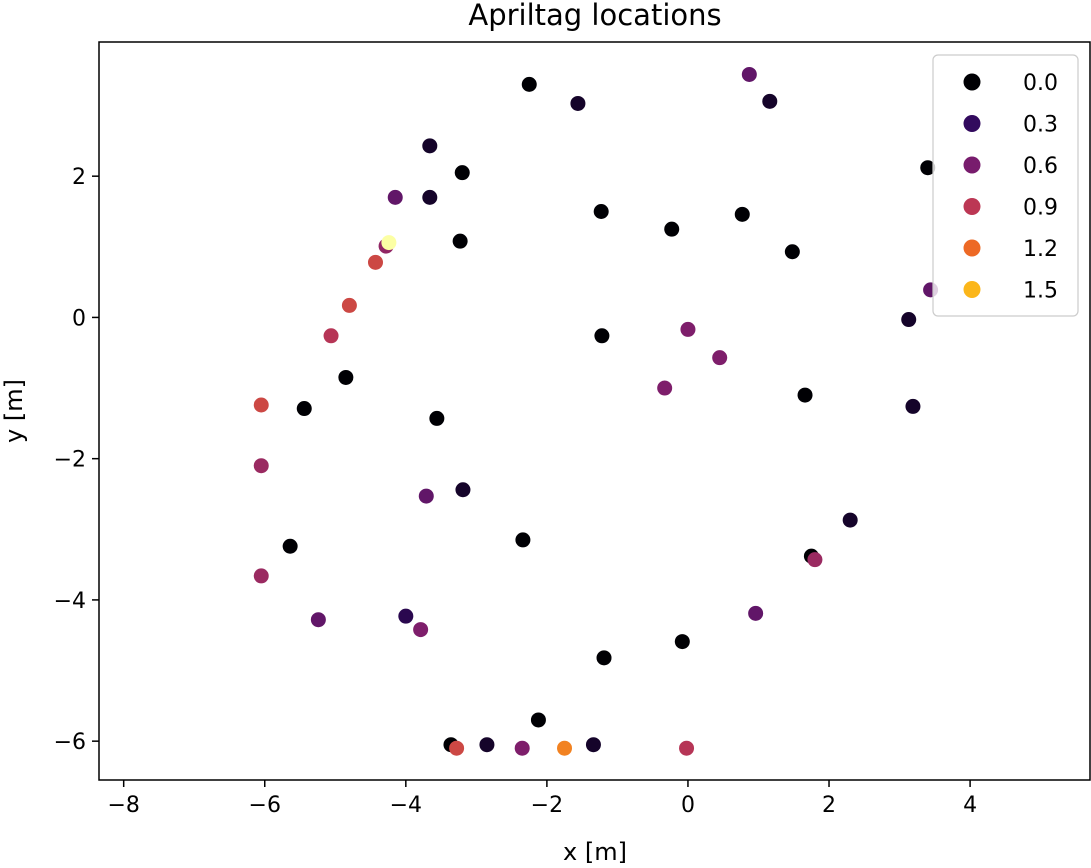 This screenshot has width=1091, height=868. What do you see at coordinates (547, 805) in the screenshot?
I see `x-tick-label: −2` at bounding box center [547, 805].